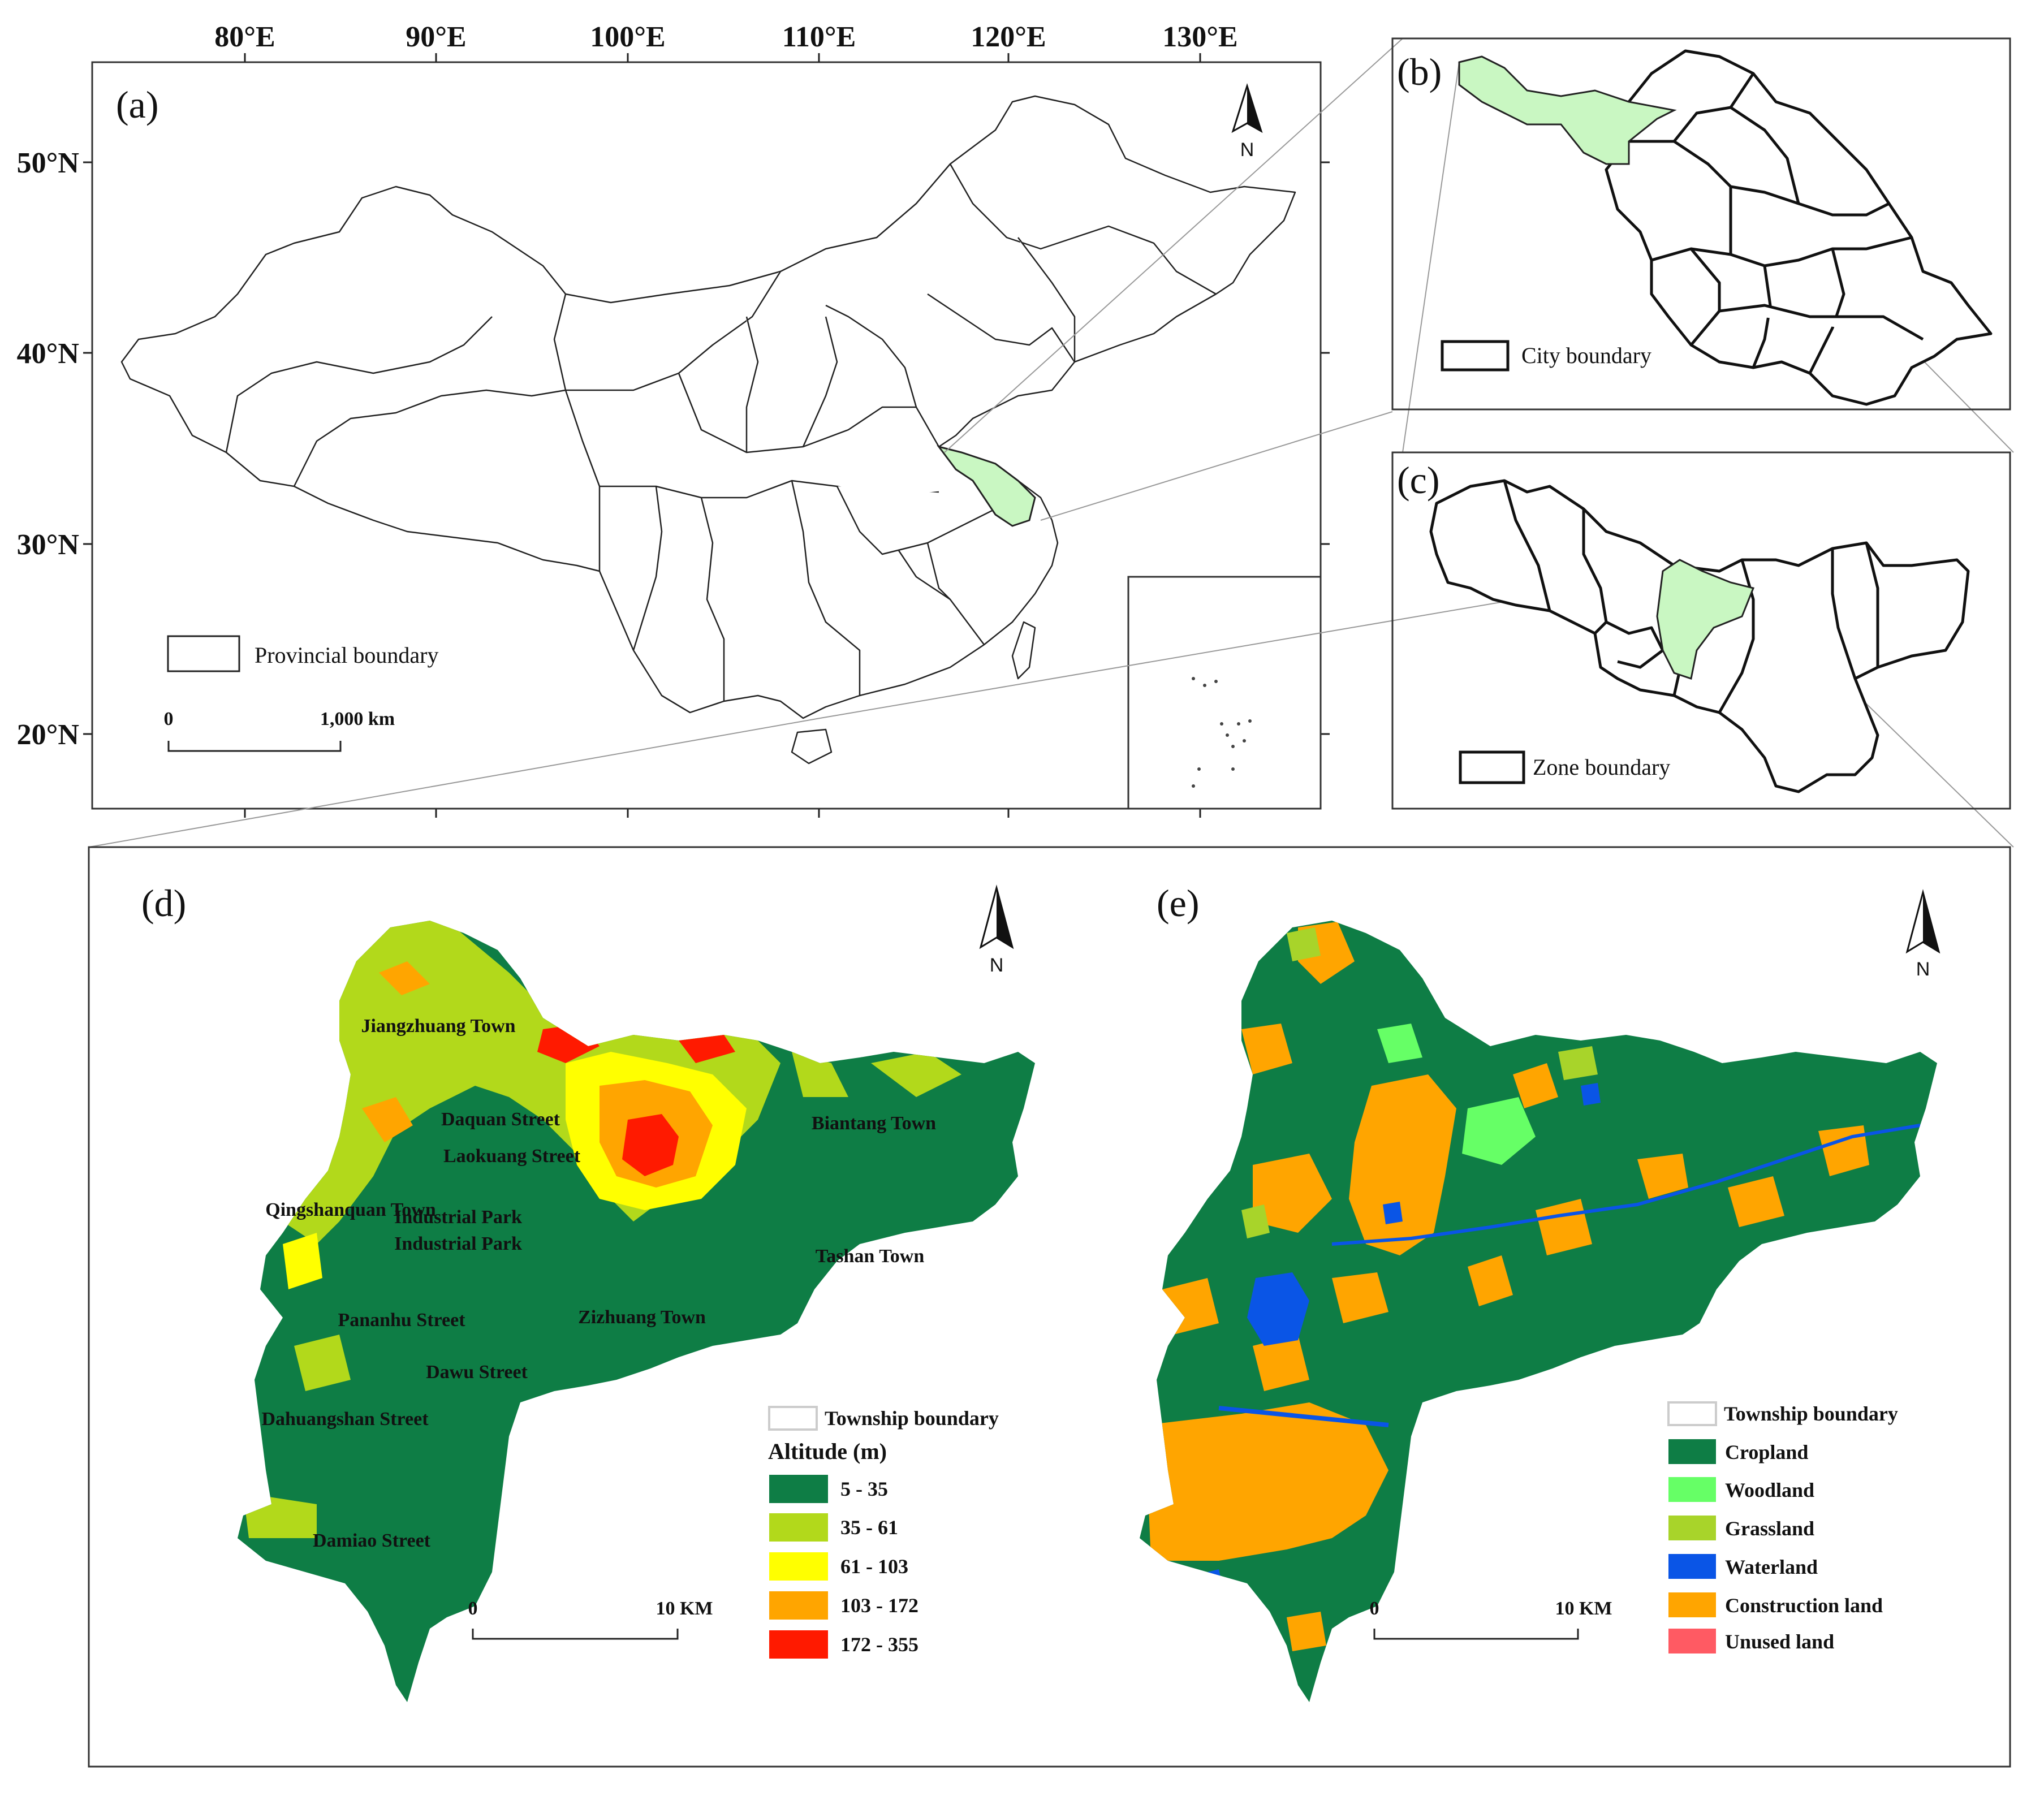 The width and height of the screenshot is (2044, 1796). I want to click on town-label: Pananhu Street, so click(401, 1320).